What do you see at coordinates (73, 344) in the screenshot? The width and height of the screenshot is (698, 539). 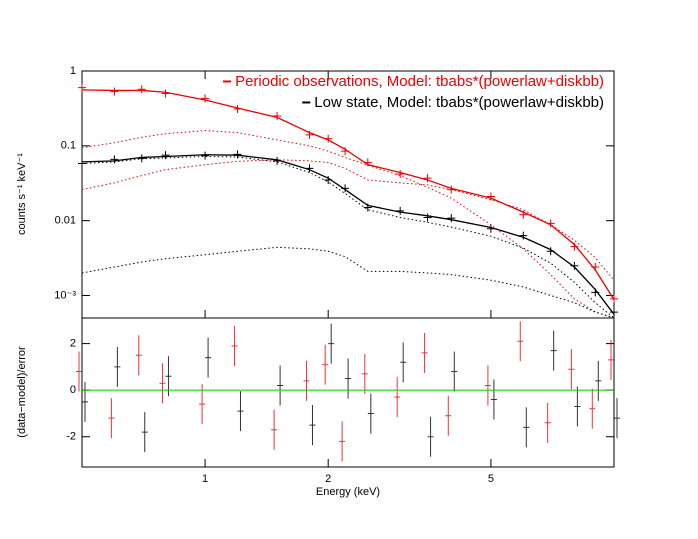 I see `residual-tick-label: 2` at bounding box center [73, 344].